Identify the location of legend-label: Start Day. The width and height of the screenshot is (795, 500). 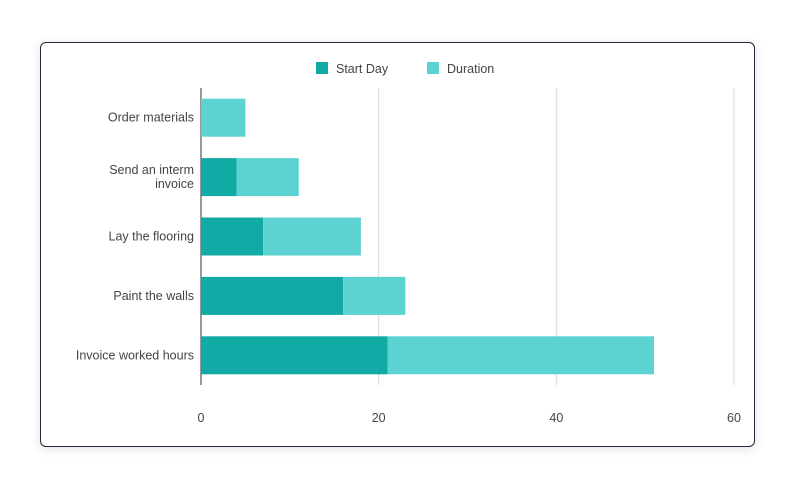
(362, 69).